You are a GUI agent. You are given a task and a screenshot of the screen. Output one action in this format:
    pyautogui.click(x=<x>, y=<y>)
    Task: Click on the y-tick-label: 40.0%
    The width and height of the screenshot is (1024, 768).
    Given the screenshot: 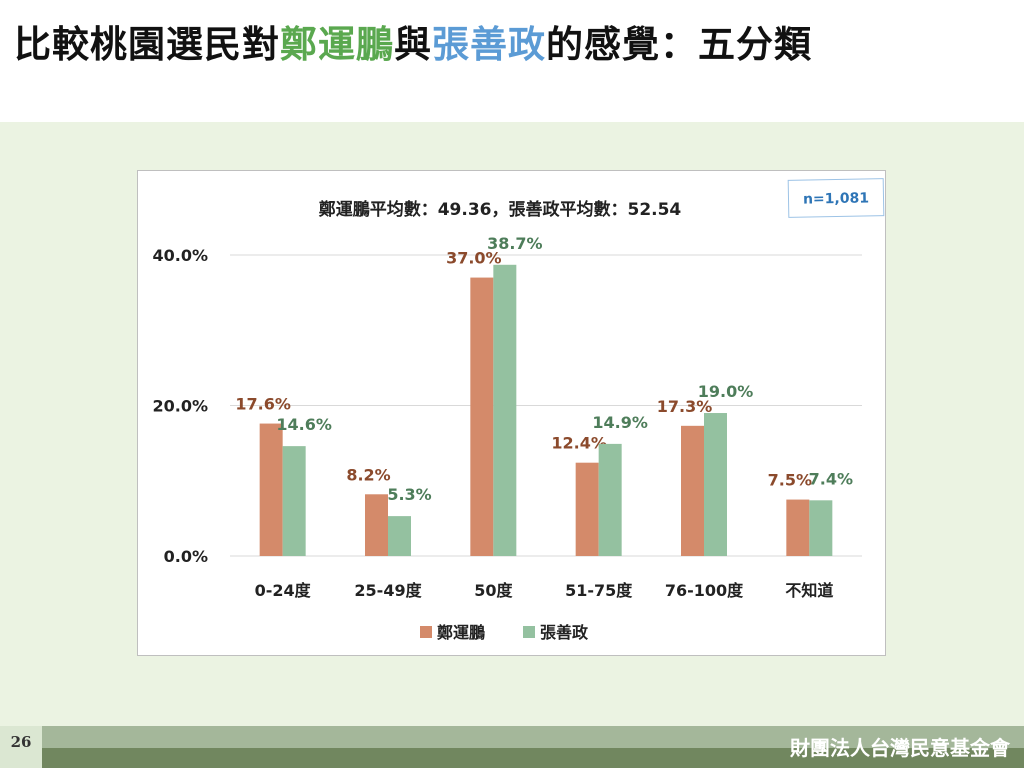 What is the action you would take?
    pyautogui.click(x=180, y=255)
    